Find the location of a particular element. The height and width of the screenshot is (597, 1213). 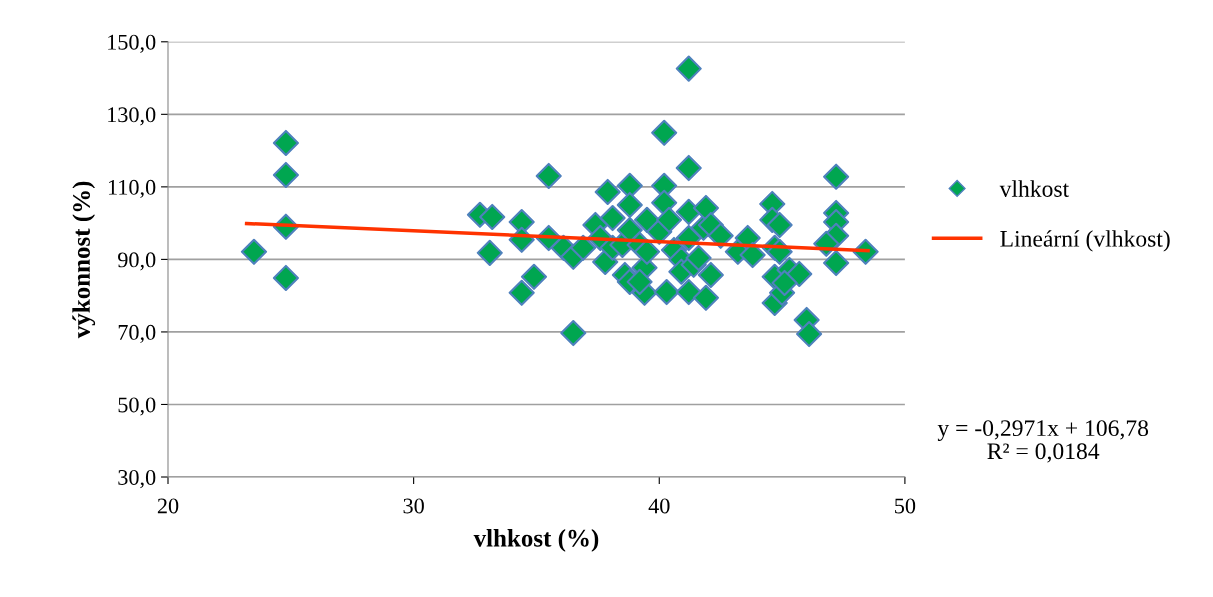

legend-label: Lineární (vlhkost) is located at coordinates (1085, 241).